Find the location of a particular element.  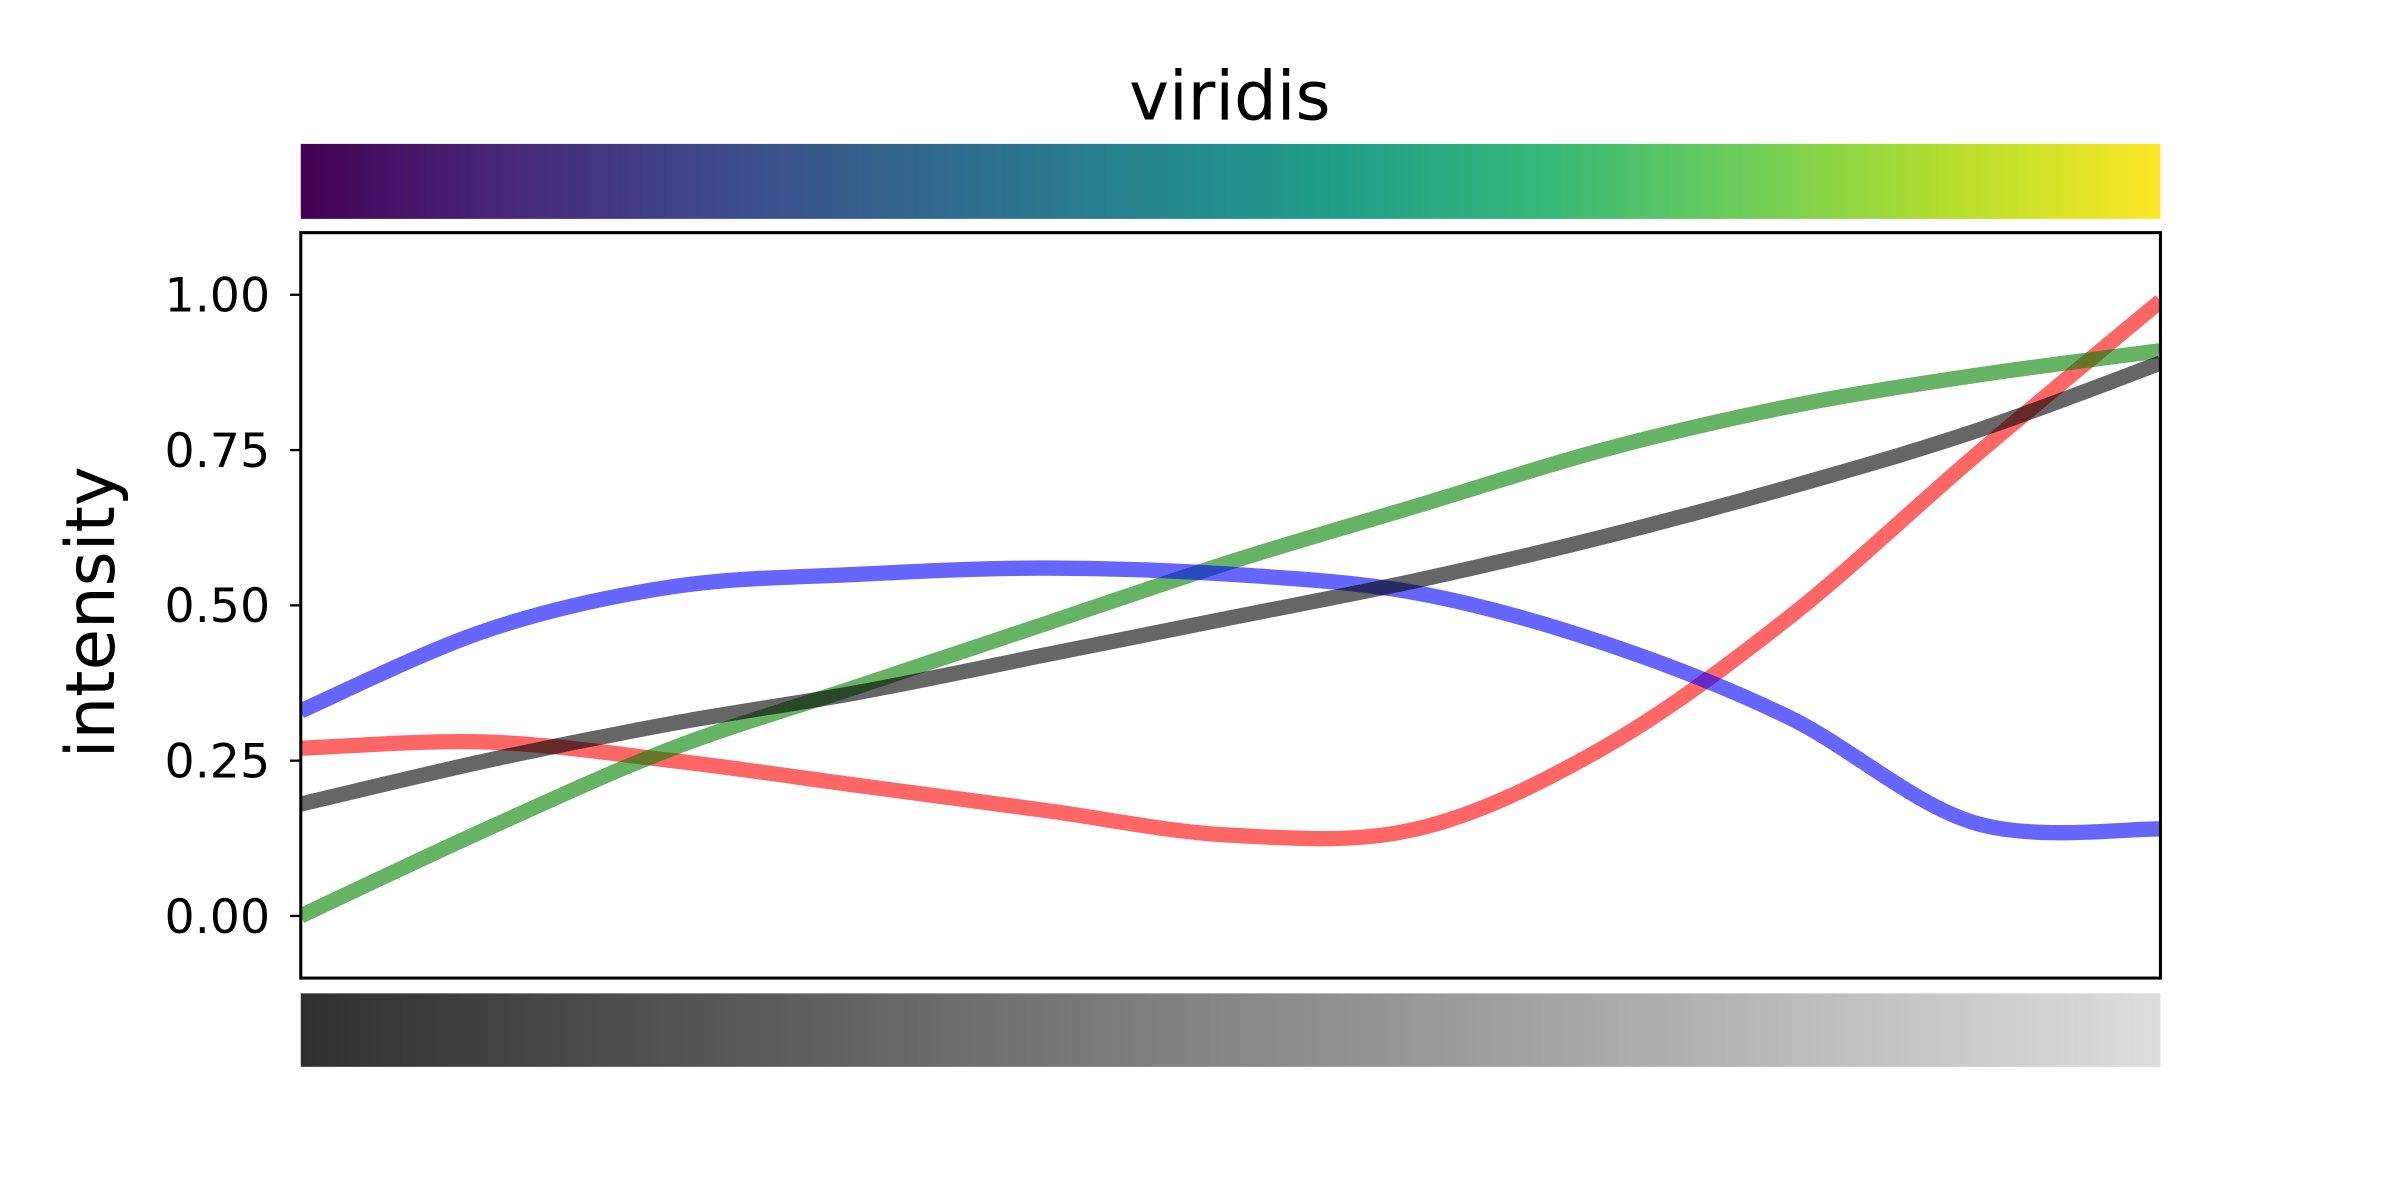

colorbar-grayscale is located at coordinates (1230, 1030).